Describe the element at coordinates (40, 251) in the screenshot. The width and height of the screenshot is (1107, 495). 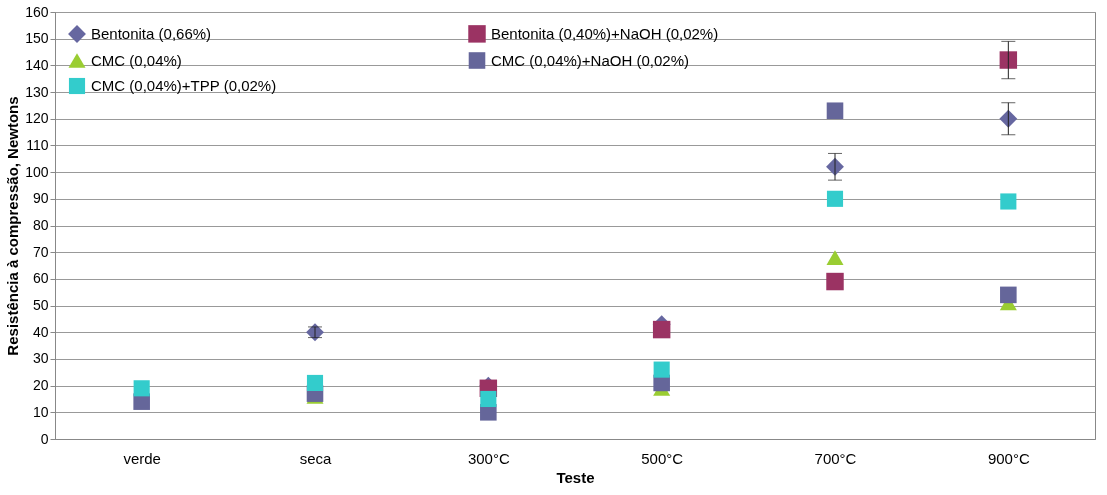
I see `y-tick-label: 70` at that location.